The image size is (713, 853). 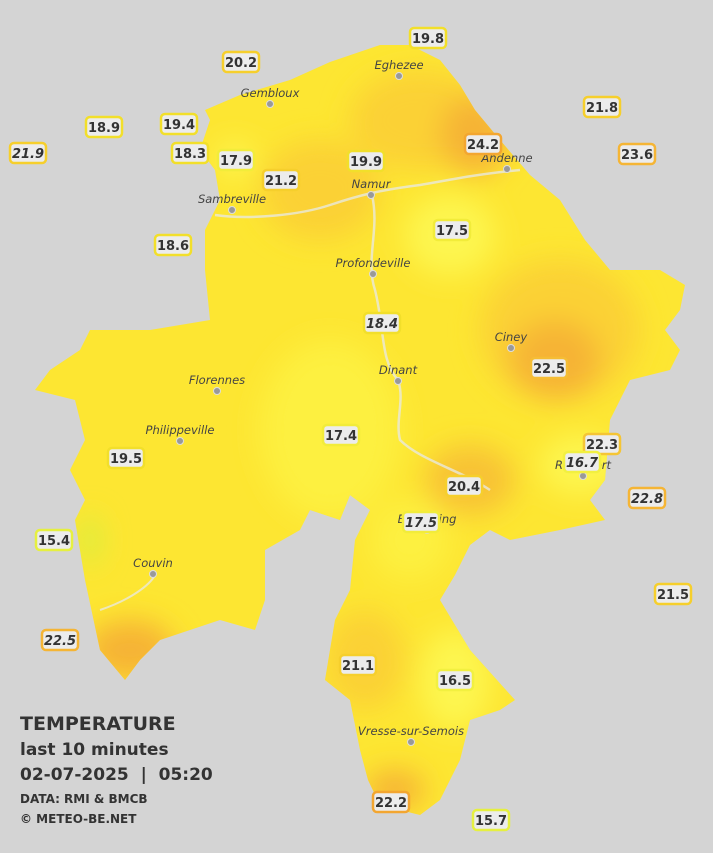 I want to click on station: 19.8, so click(x=428, y=38).